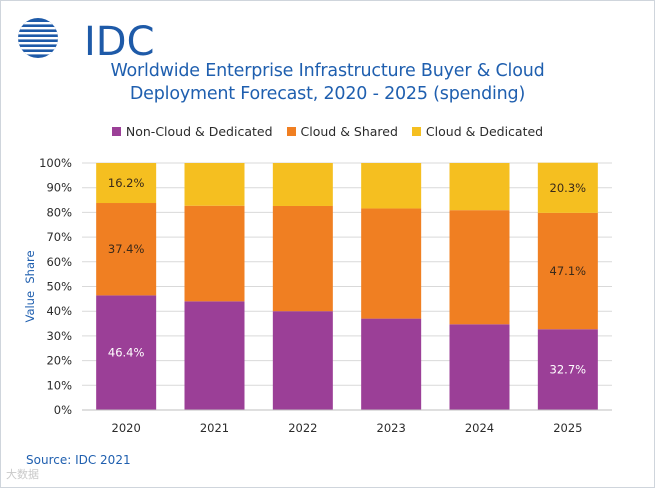  I want to click on y-tick-label: 10%, so click(59, 385).